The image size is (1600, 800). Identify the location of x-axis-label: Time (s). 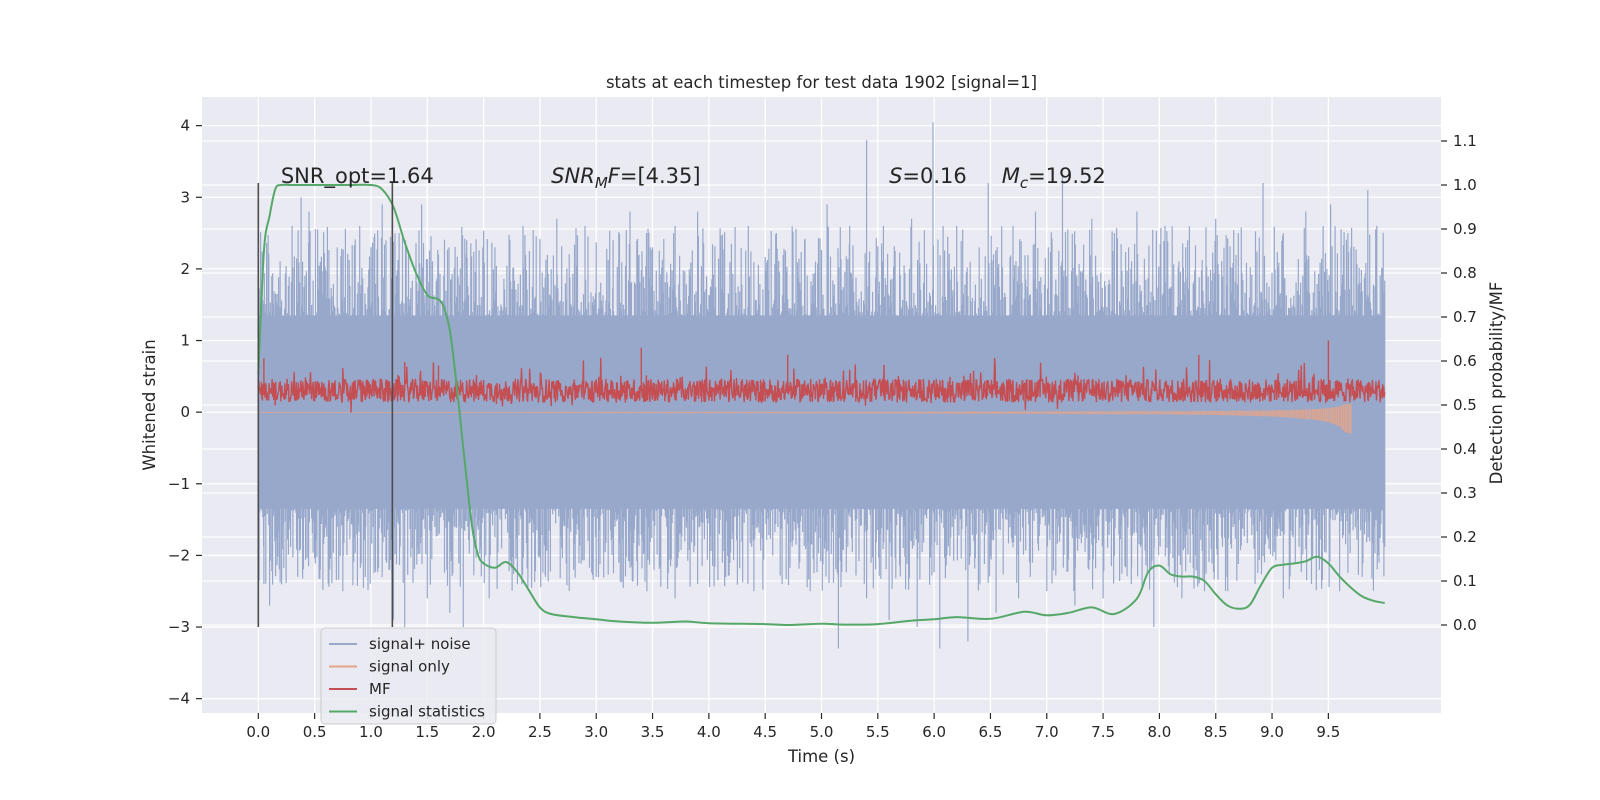
(821, 756).